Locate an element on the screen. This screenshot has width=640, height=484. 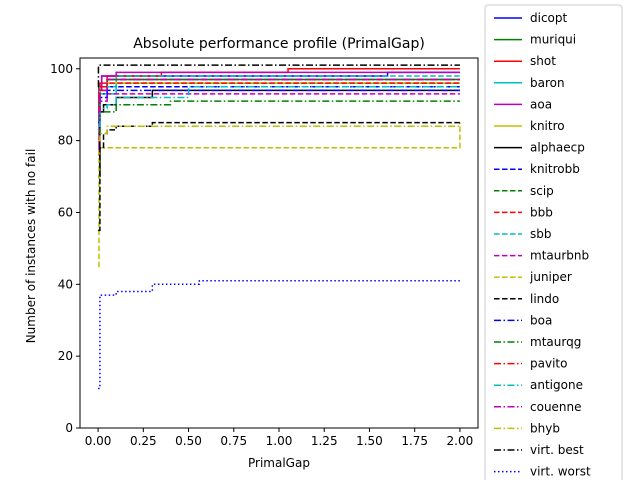
legend-label-sbb: sbb is located at coordinates (541, 234).